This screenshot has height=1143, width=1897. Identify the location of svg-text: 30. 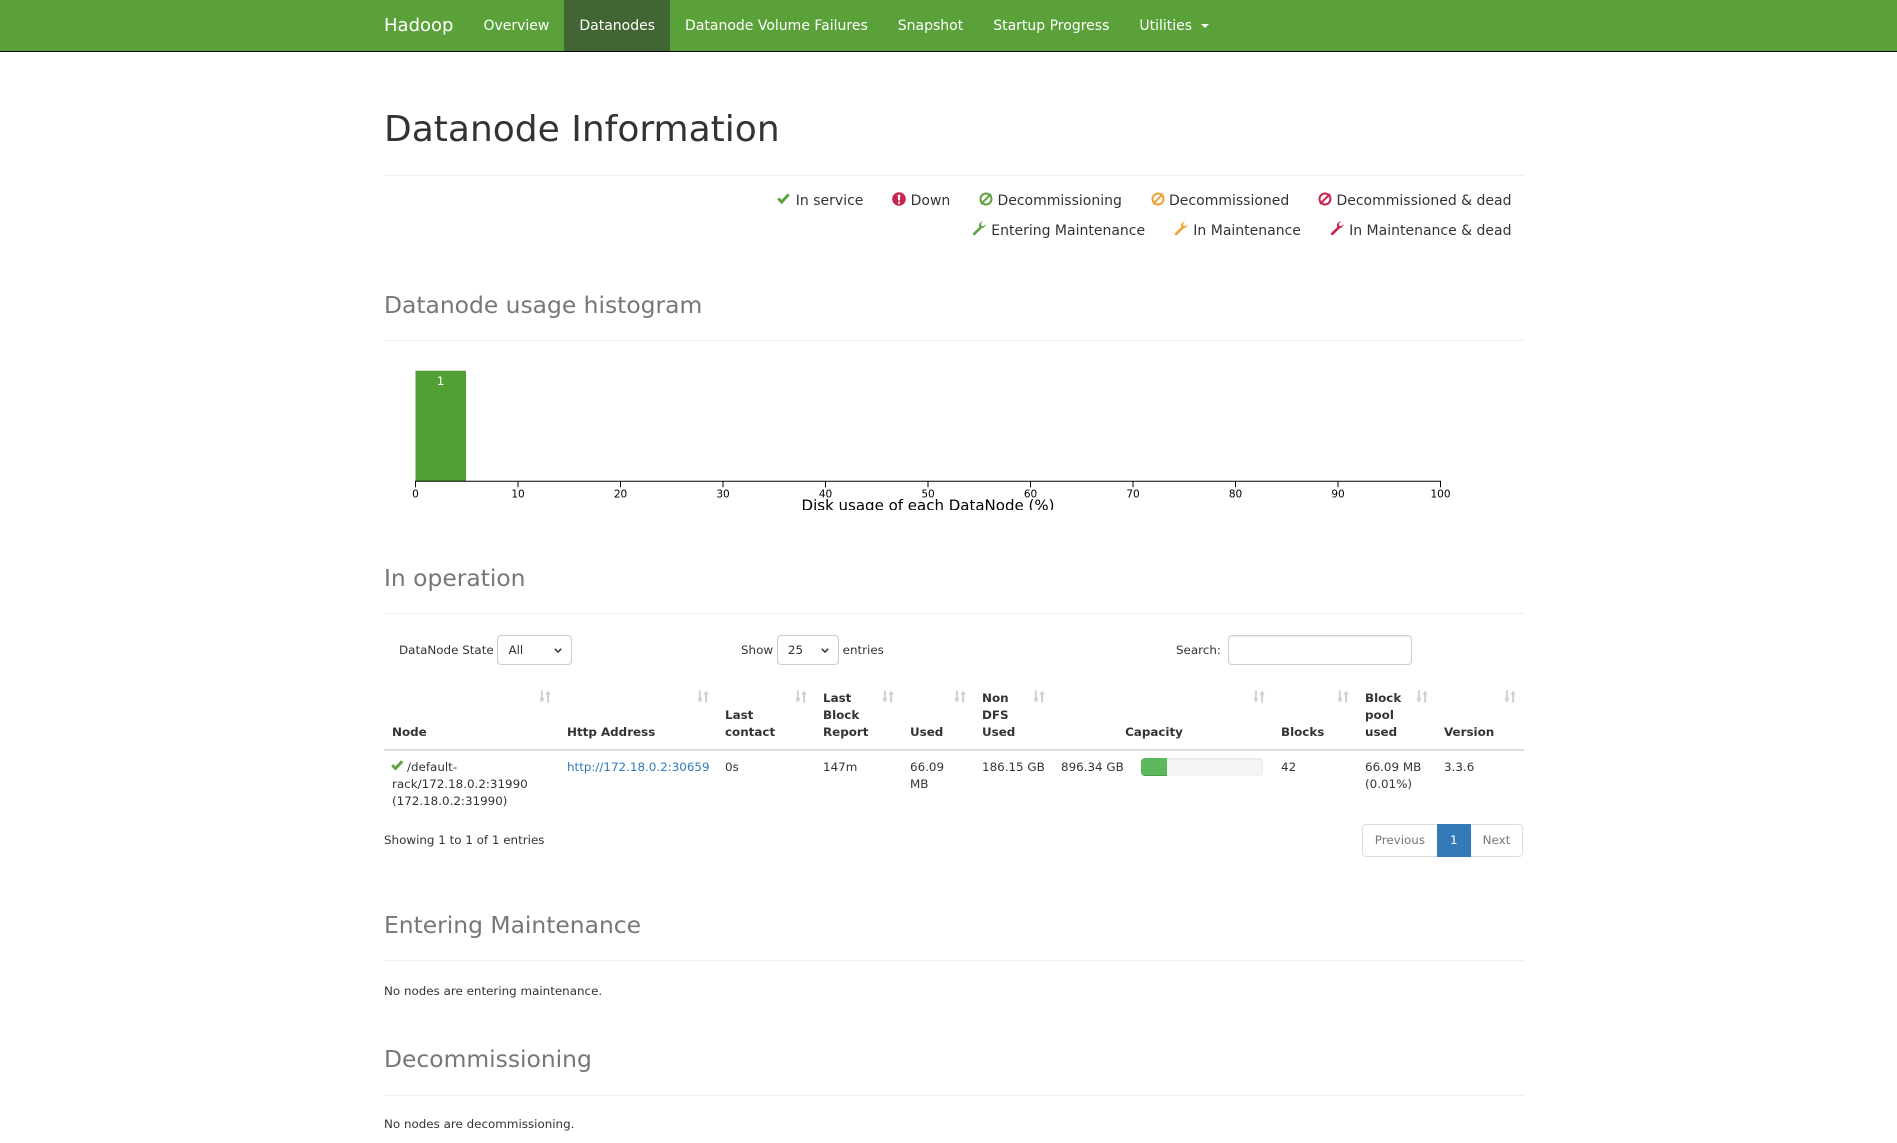
(722, 495).